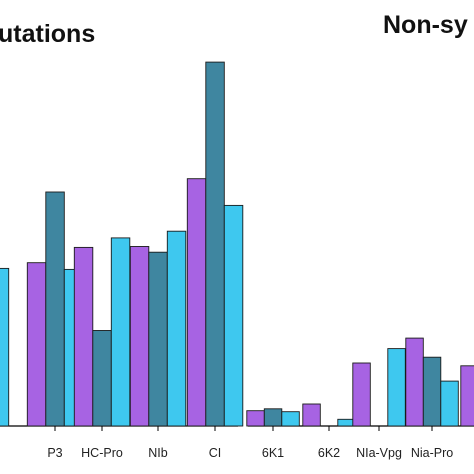 This screenshot has height=474, width=474. I want to click on bar-left-ci-purple, so click(196, 302).